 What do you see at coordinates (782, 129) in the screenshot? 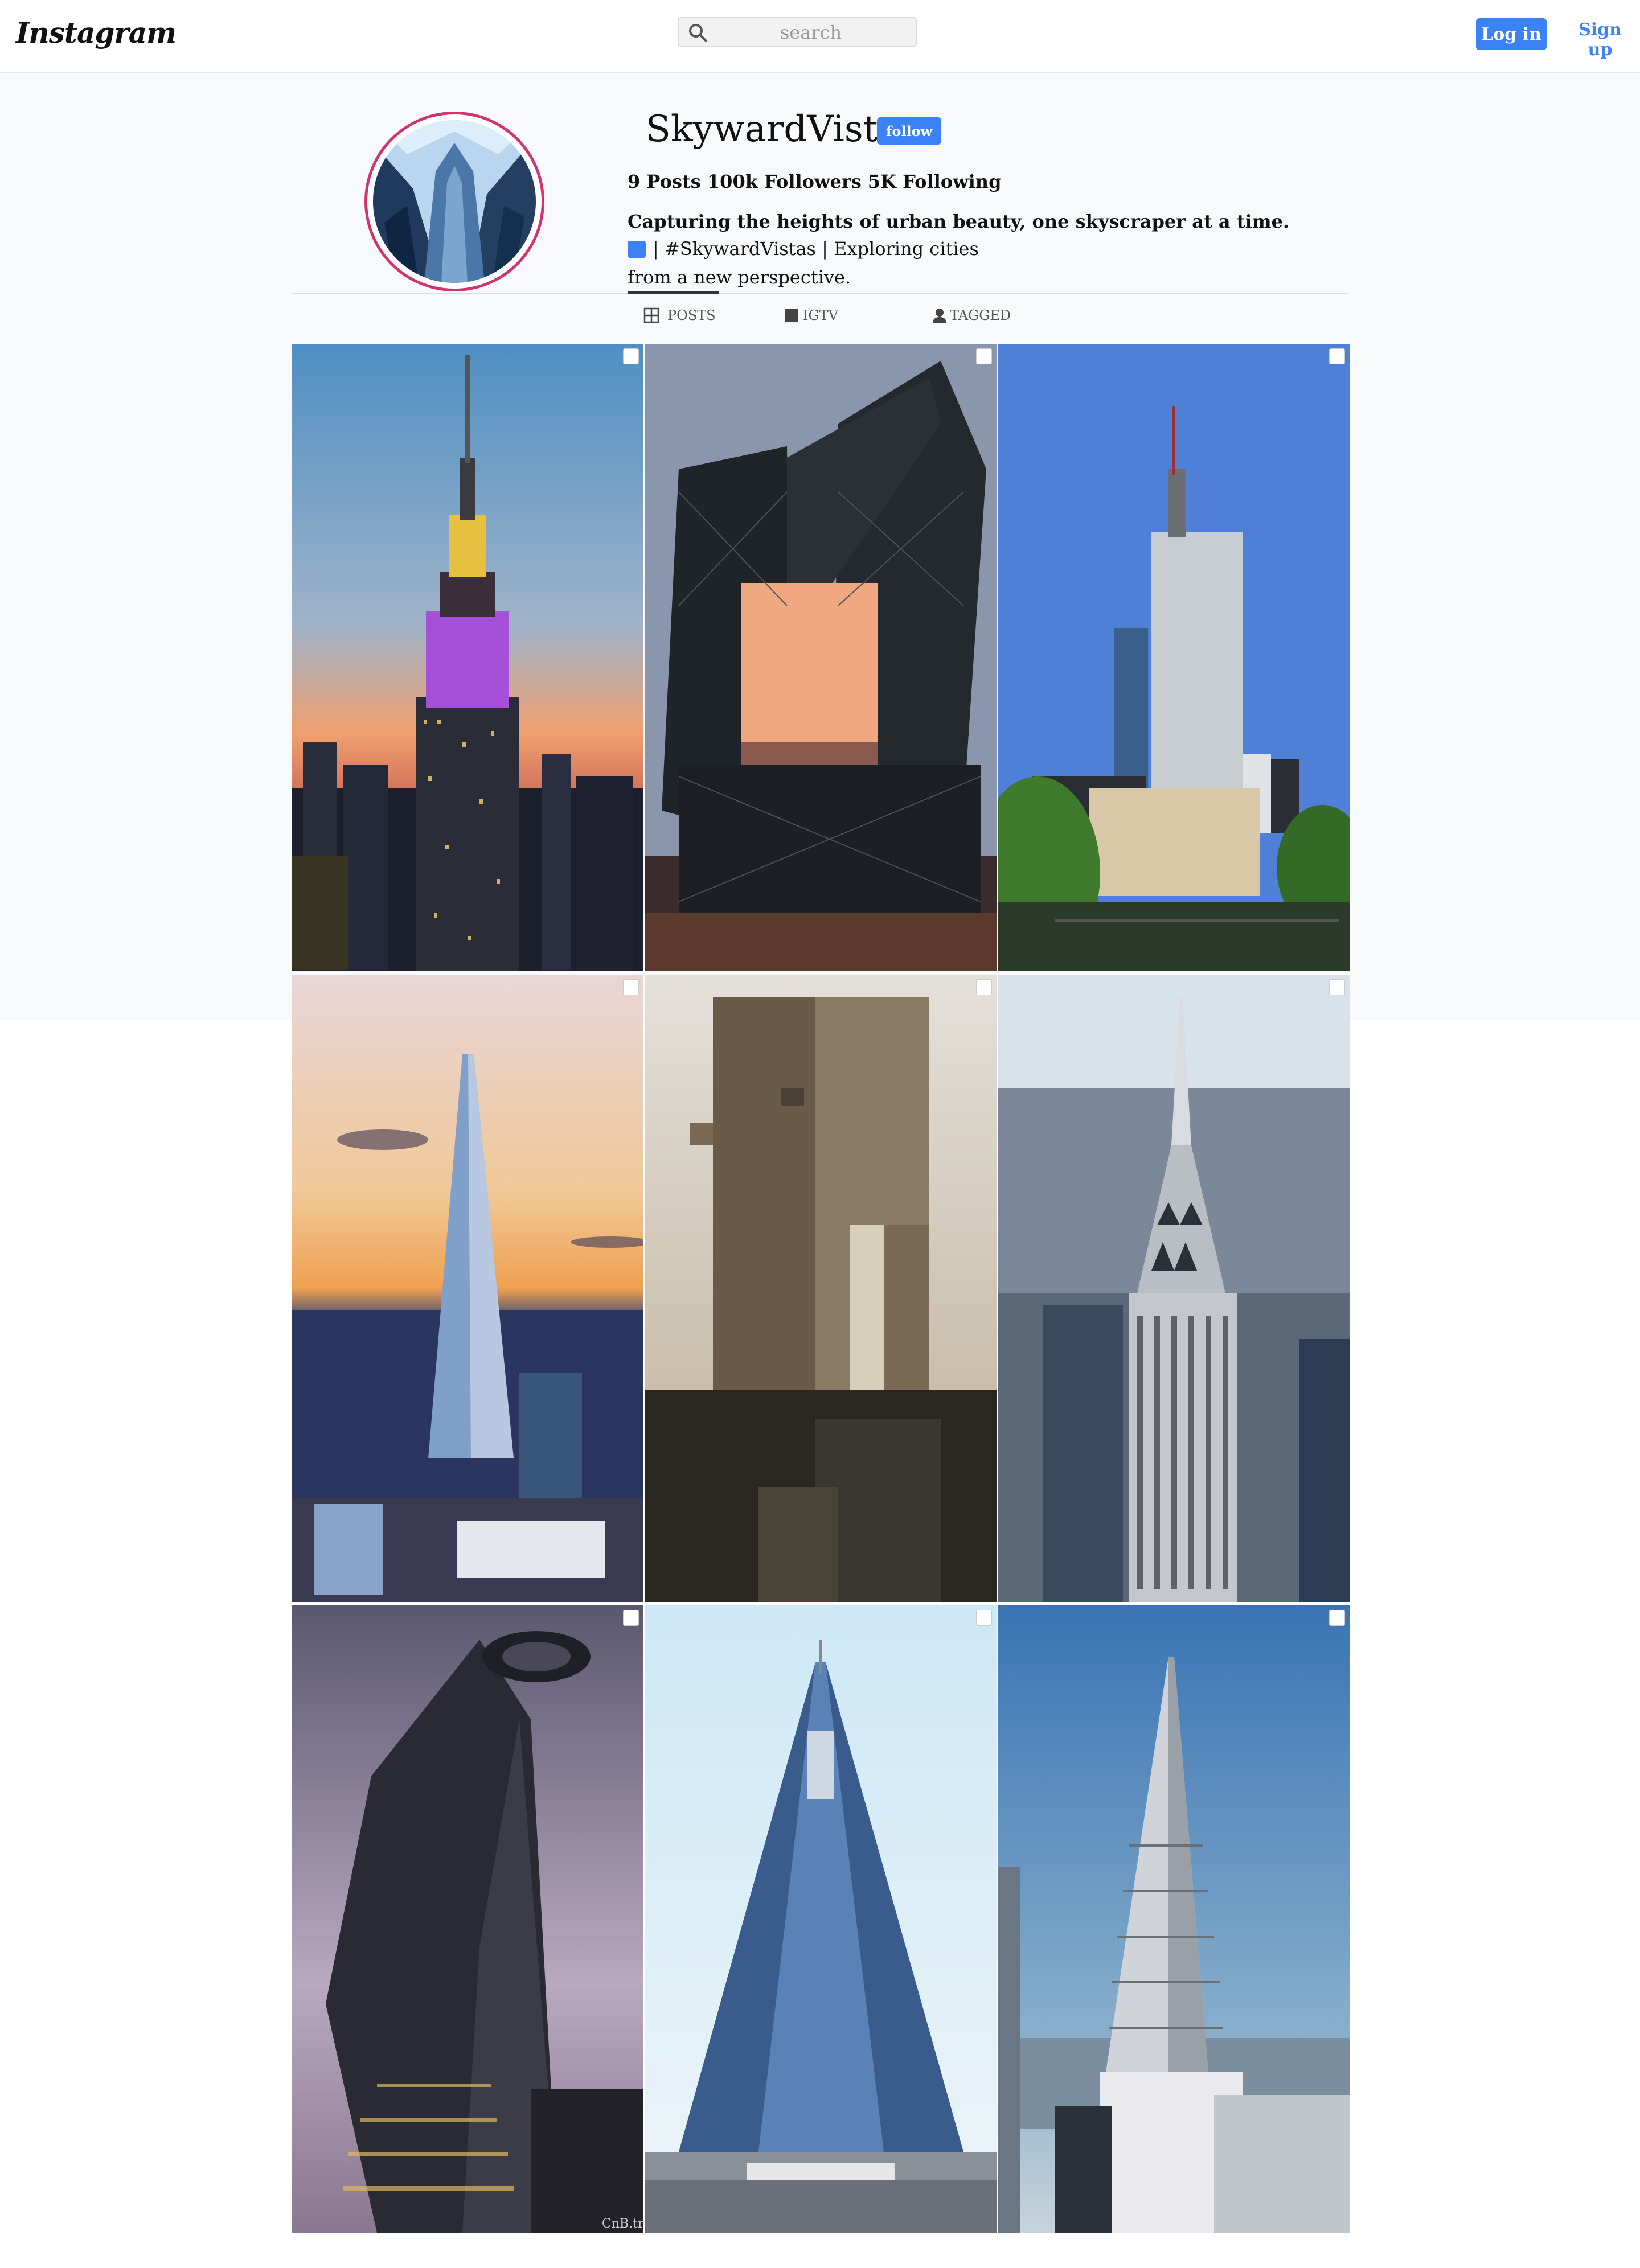
I see `profile-username: SkywardVistas` at bounding box center [782, 129].